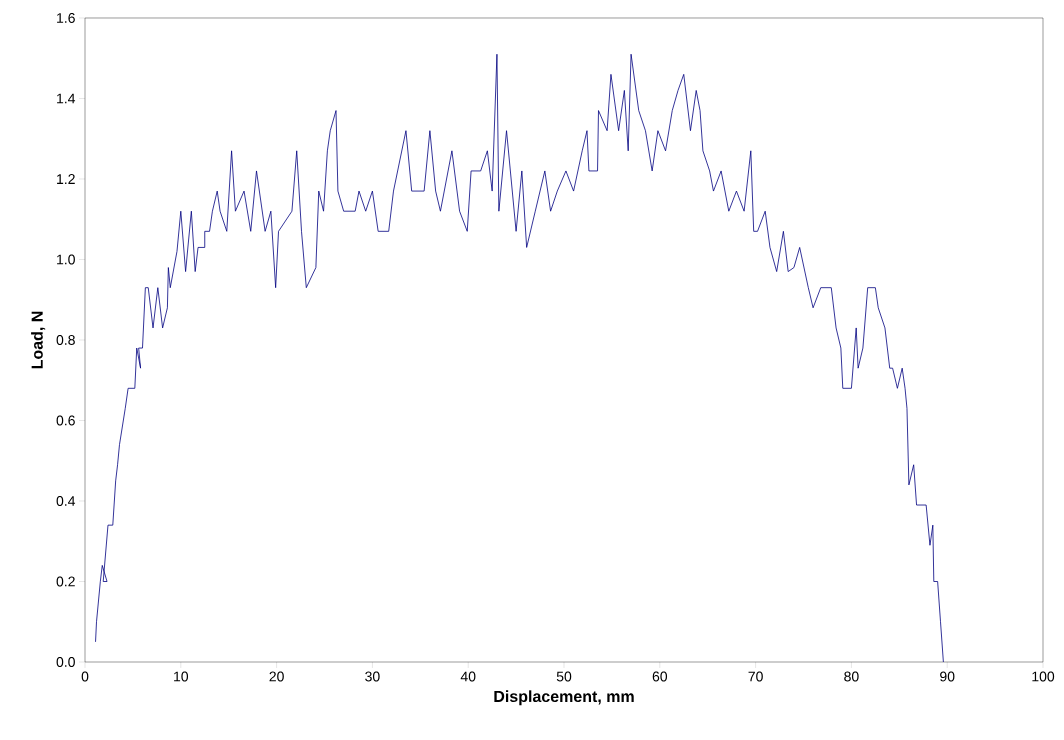 Image resolution: width=1064 pixels, height=740 pixels. I want to click on y-tick-label: 1.6, so click(66, 18).